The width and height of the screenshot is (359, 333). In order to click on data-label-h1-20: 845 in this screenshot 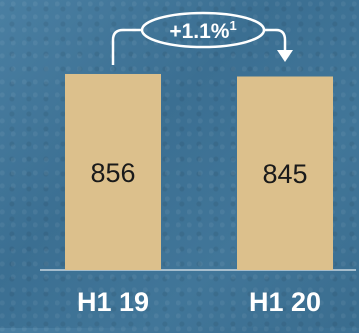, I will do `click(284, 174)`.